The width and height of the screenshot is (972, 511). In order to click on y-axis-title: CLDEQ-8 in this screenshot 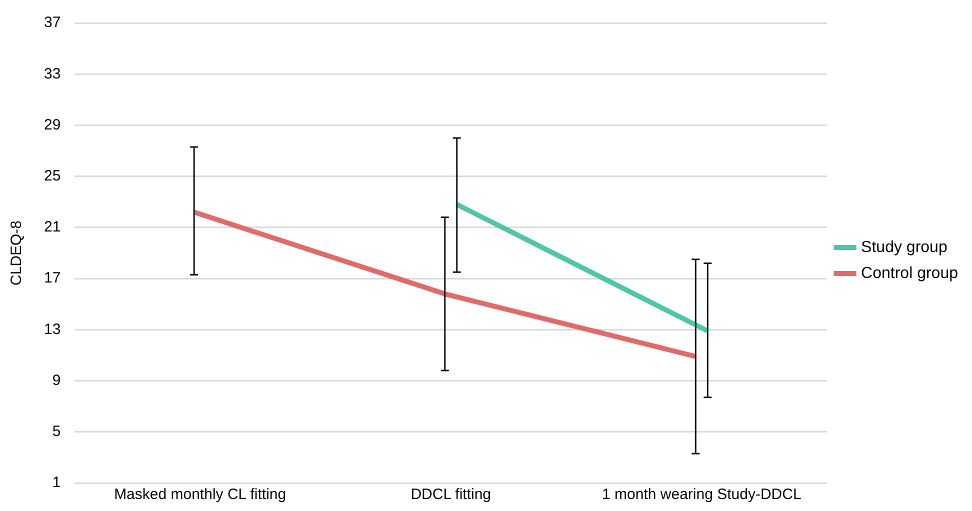, I will do `click(17, 253)`.